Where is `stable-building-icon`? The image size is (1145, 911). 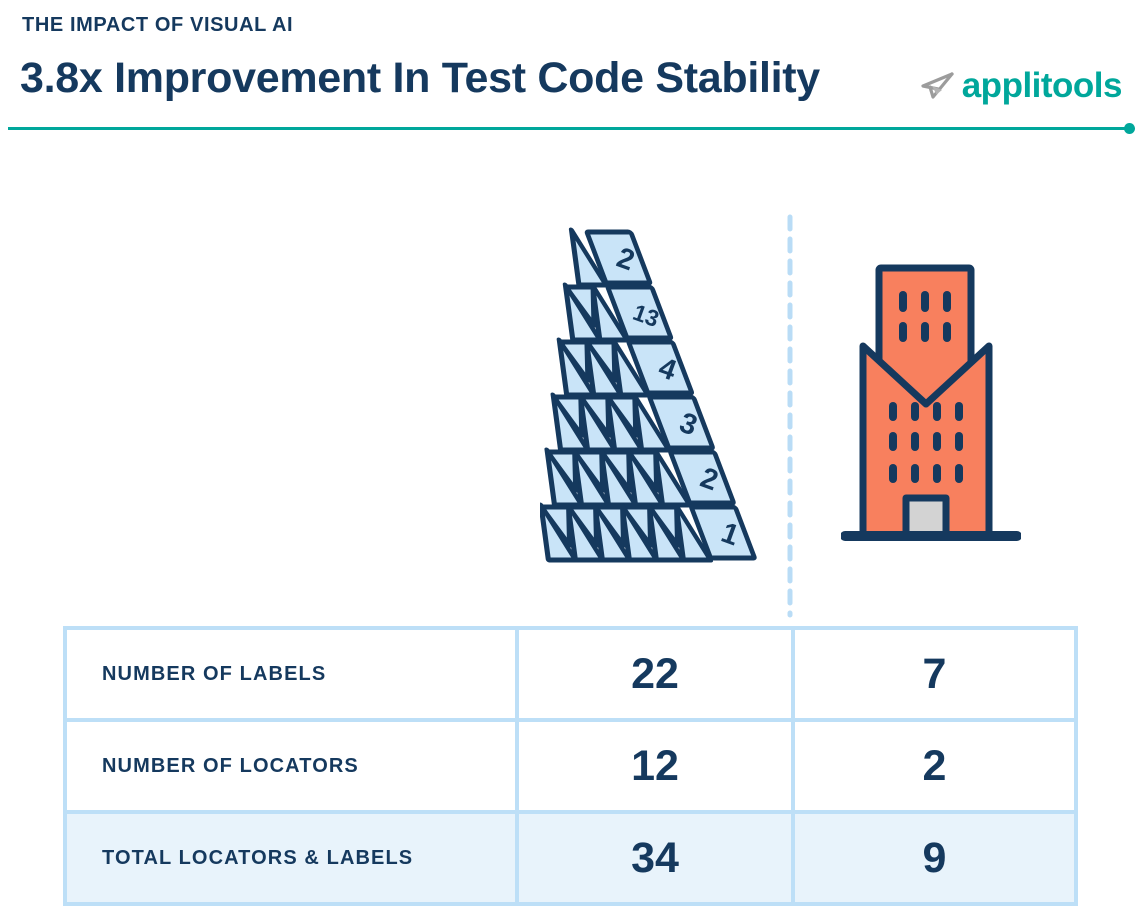 stable-building-icon is located at coordinates (931, 402).